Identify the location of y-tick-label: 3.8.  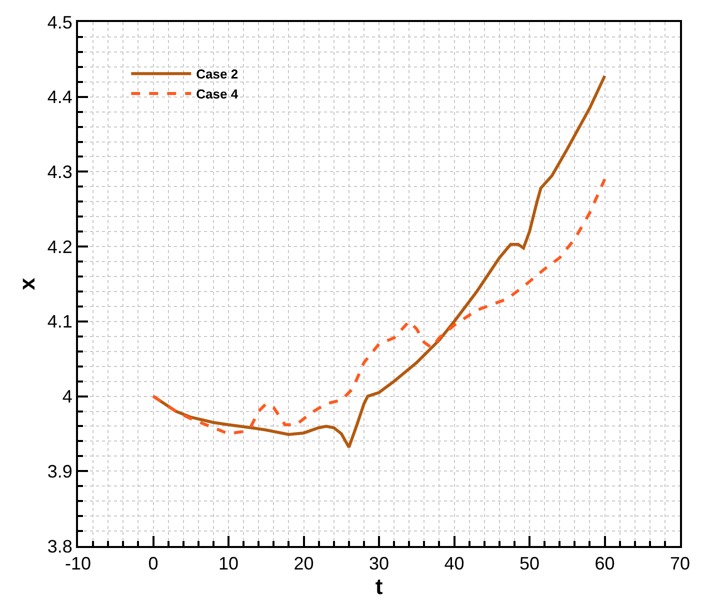
(59, 546).